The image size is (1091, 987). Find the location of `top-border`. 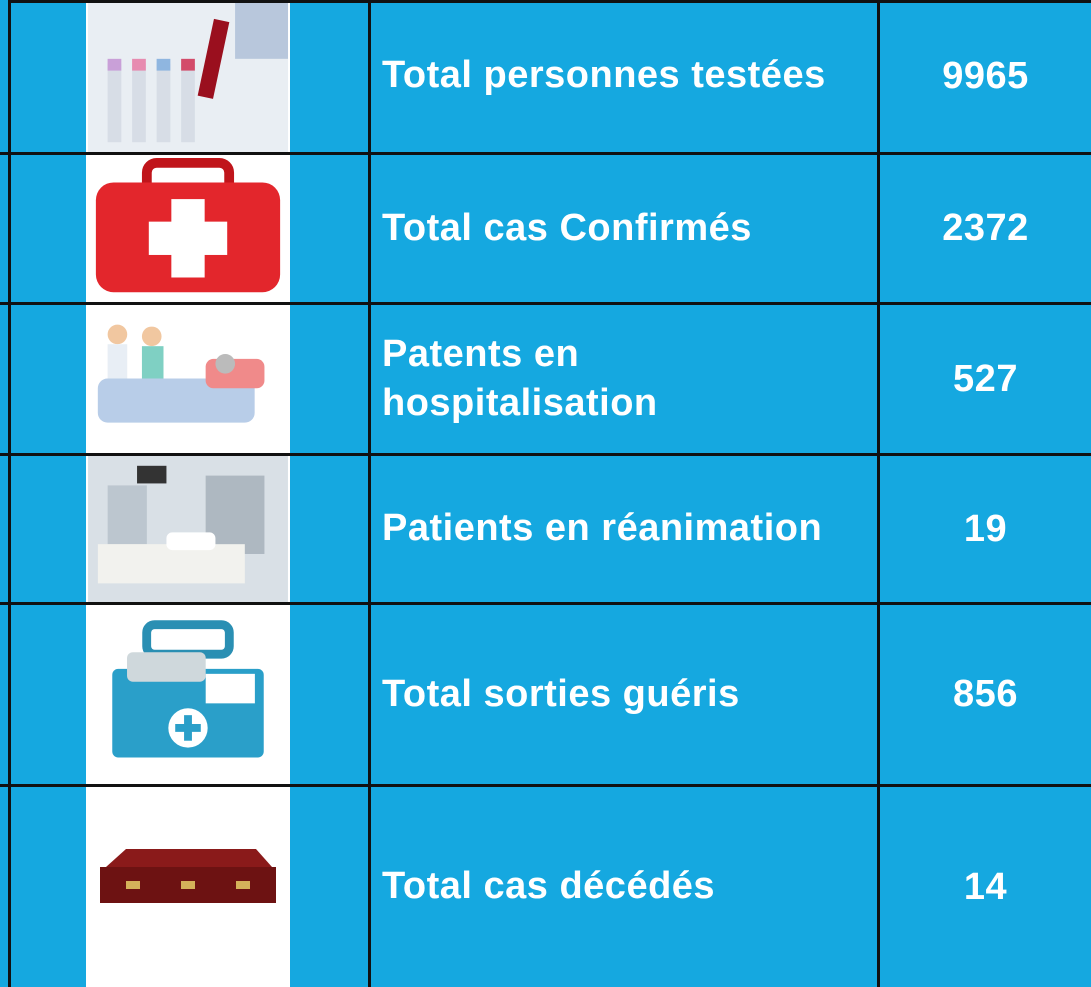

top-border is located at coordinates (549, 1).